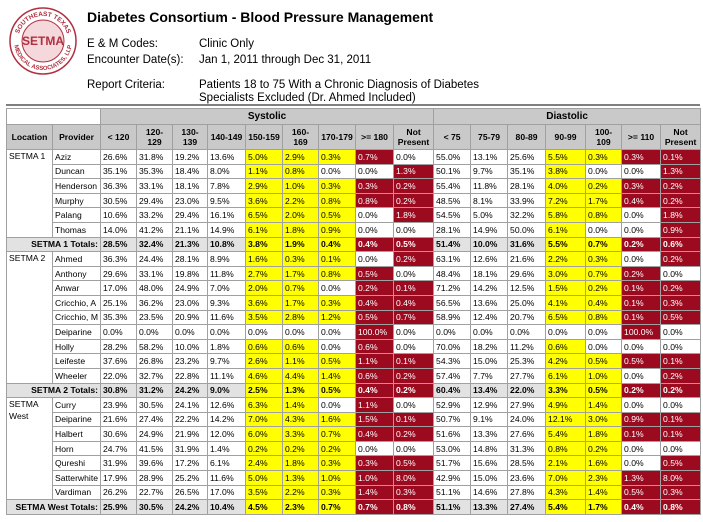 Image resolution: width=703 pixels, height=522 pixels. I want to click on value-cell: 1.4%, so click(337, 375).